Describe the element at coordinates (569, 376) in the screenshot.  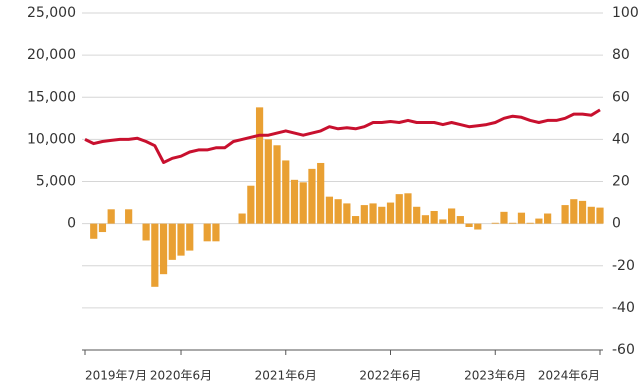
I see `x-tick-label: 2024年6月` at that location.